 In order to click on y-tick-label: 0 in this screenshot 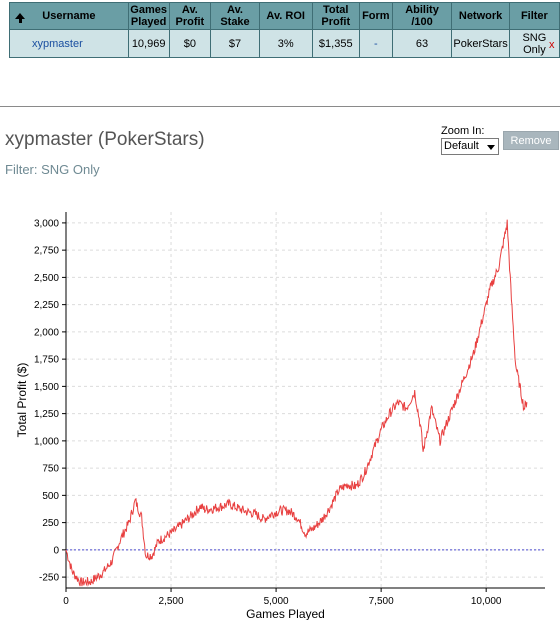, I will do `click(56, 550)`.